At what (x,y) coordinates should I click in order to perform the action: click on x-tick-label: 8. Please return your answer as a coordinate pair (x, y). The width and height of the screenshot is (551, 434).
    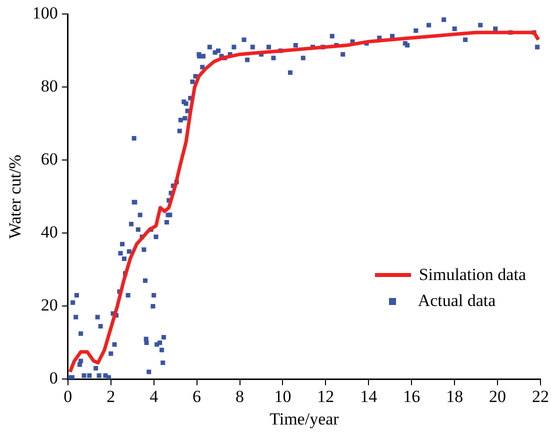
    Looking at the image, I should click on (240, 396).